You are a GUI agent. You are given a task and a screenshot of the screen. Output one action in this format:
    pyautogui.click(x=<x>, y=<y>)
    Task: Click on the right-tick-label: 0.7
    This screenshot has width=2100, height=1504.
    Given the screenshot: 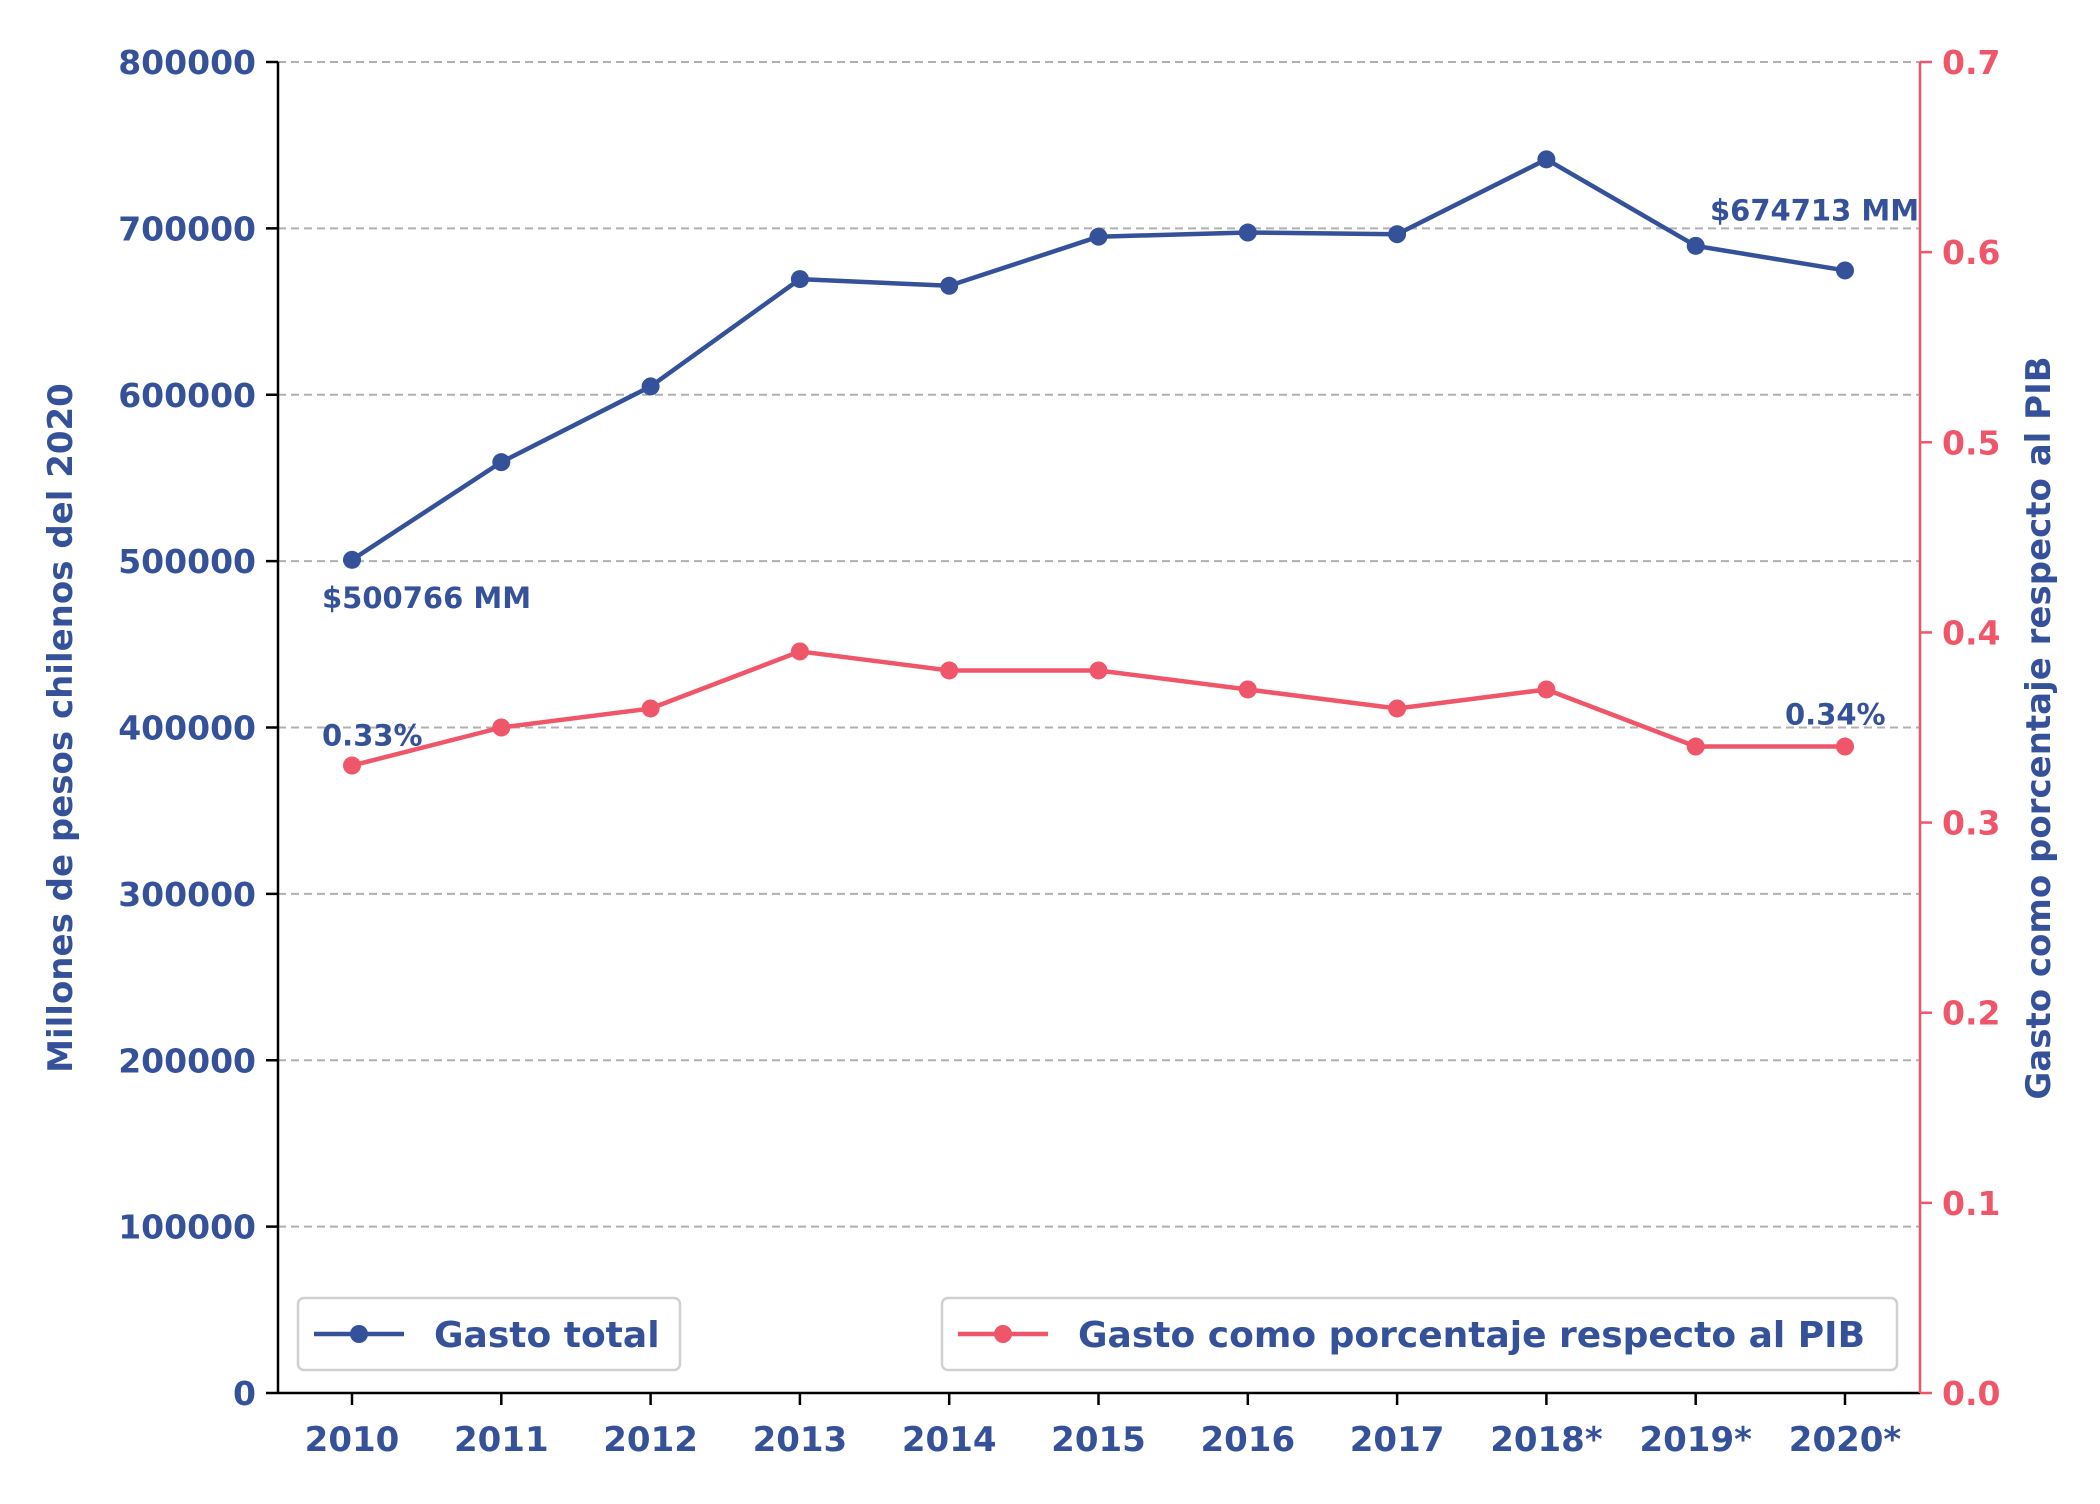 What is the action you would take?
    pyautogui.click(x=1971, y=62)
    